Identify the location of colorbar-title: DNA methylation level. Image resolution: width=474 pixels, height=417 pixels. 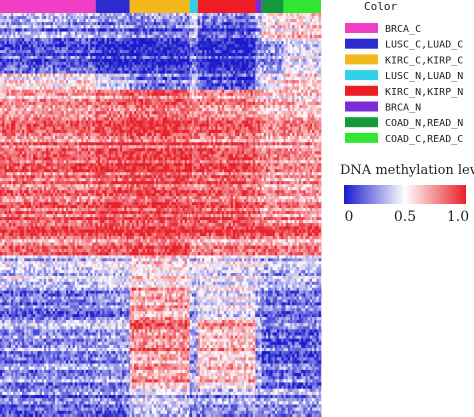
(407, 170).